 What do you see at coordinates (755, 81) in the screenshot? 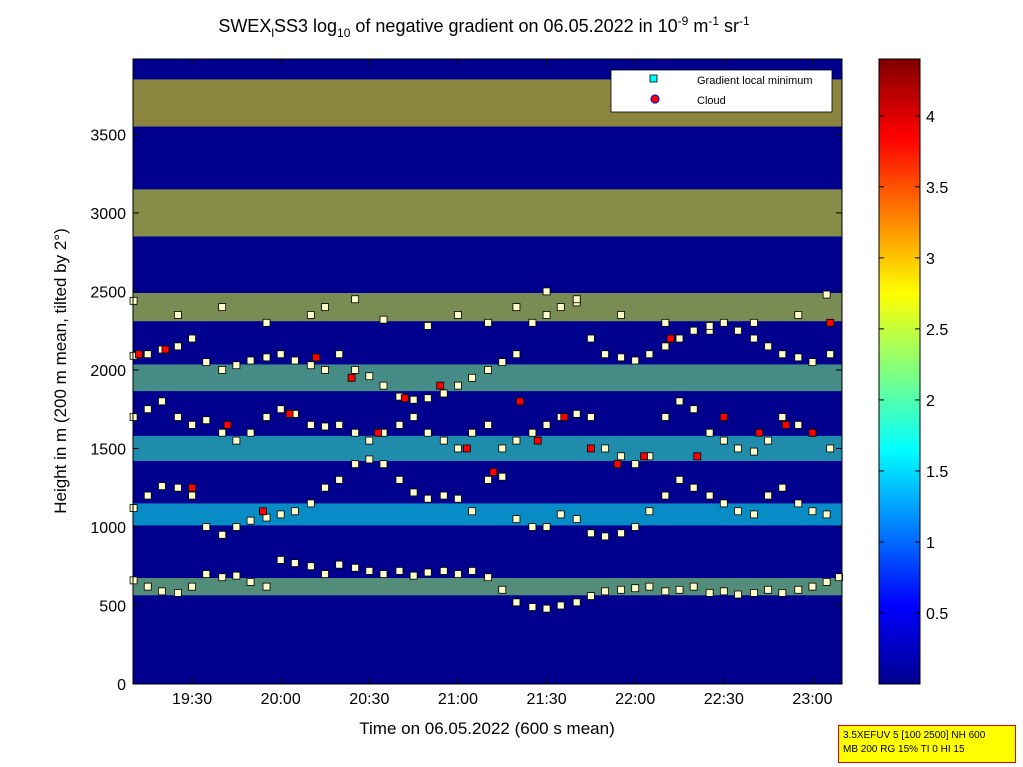
I see `legend-label-minimum: Gradient local minimum` at bounding box center [755, 81].